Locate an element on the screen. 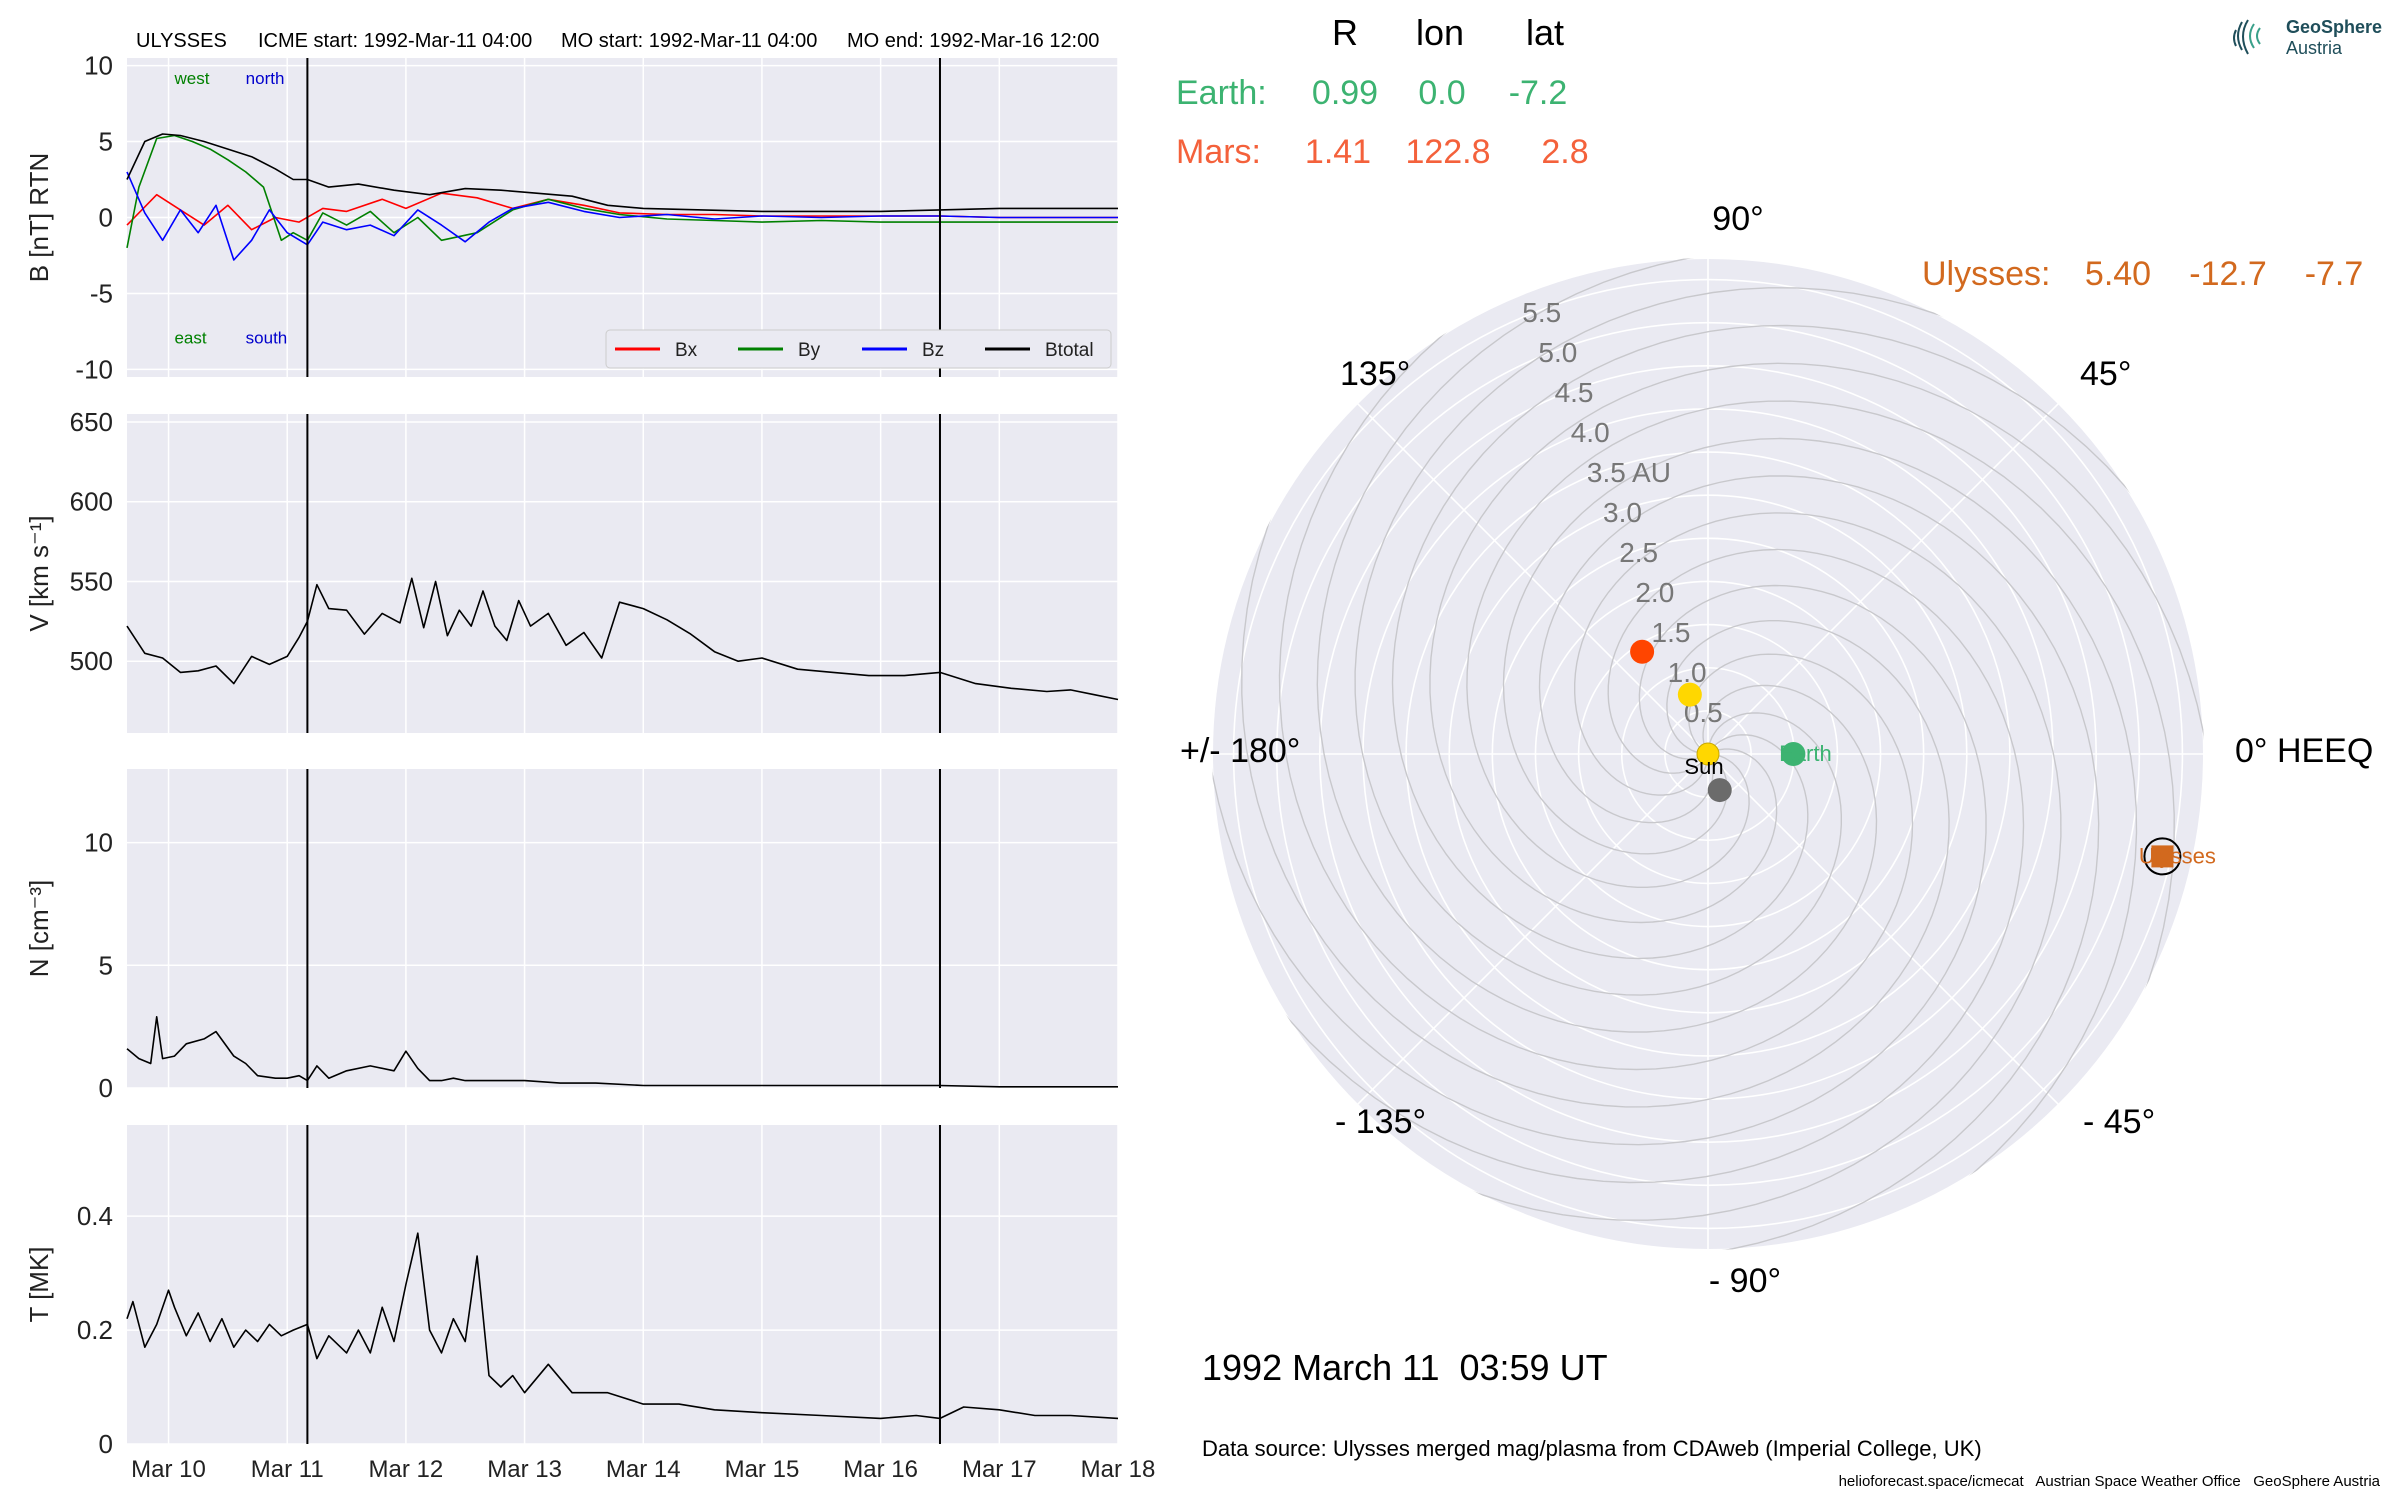  y-tick-label: 550 is located at coordinates (91, 581).